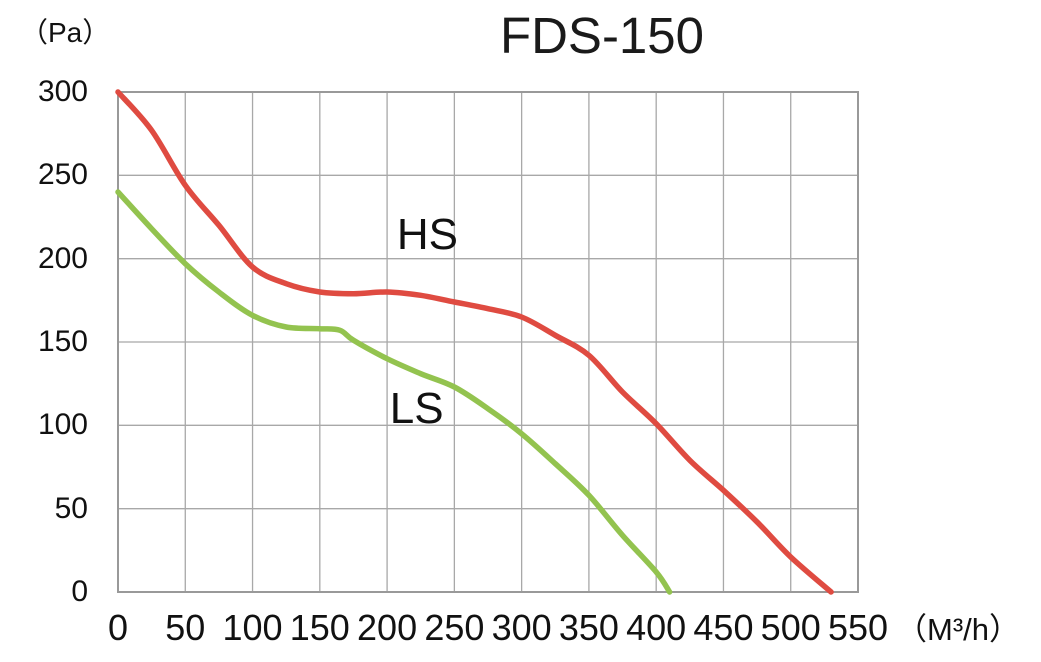  What do you see at coordinates (62, 175) in the screenshot?
I see `y-tick-label: 250` at bounding box center [62, 175].